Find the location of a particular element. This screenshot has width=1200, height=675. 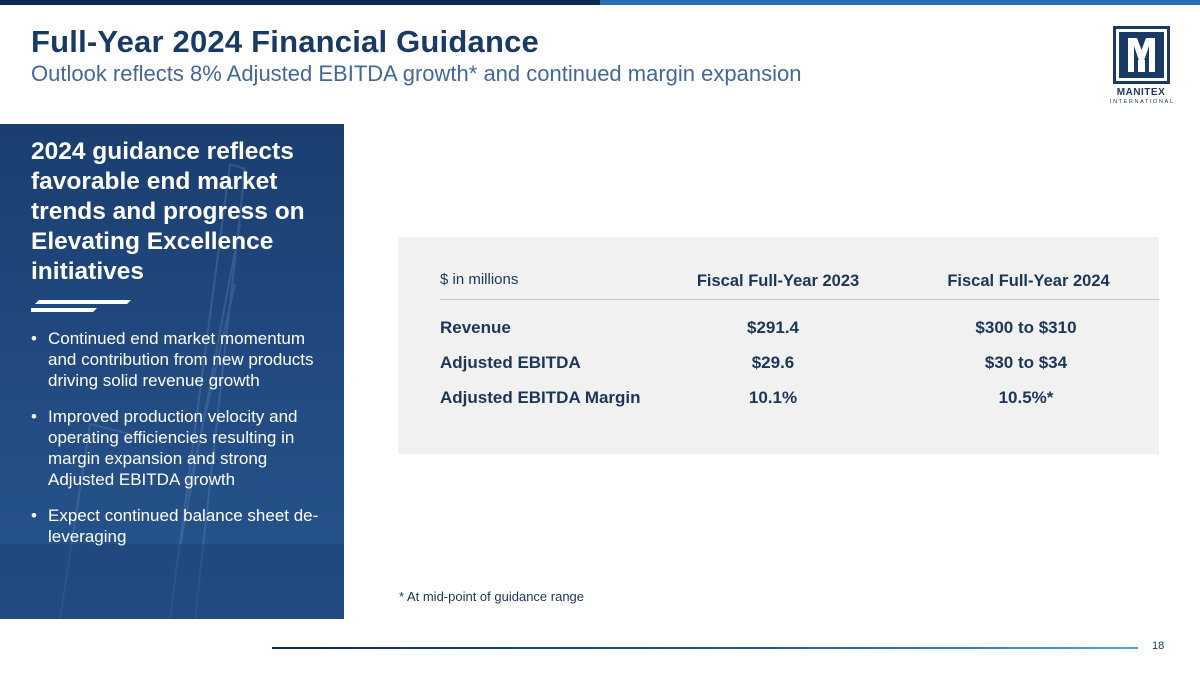

column-header-fy2023: Fiscal Full-Year 2023 is located at coordinates (778, 281).